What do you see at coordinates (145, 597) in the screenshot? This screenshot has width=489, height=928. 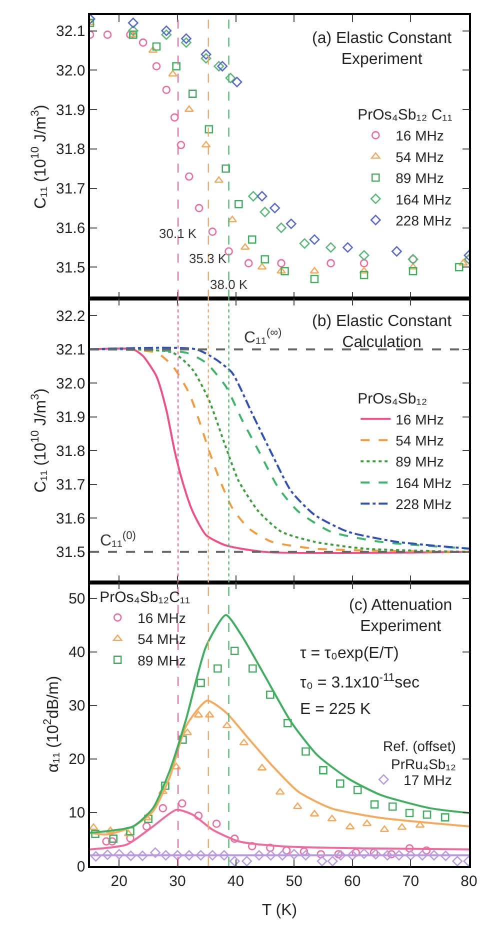 I see `legend-title: PrOs₄Sb₁₂C₁₁` at bounding box center [145, 597].